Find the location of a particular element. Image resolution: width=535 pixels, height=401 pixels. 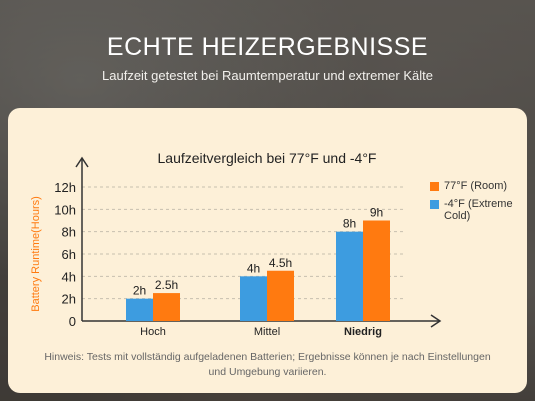

x-tick-label: Niedrig is located at coordinates (363, 332).